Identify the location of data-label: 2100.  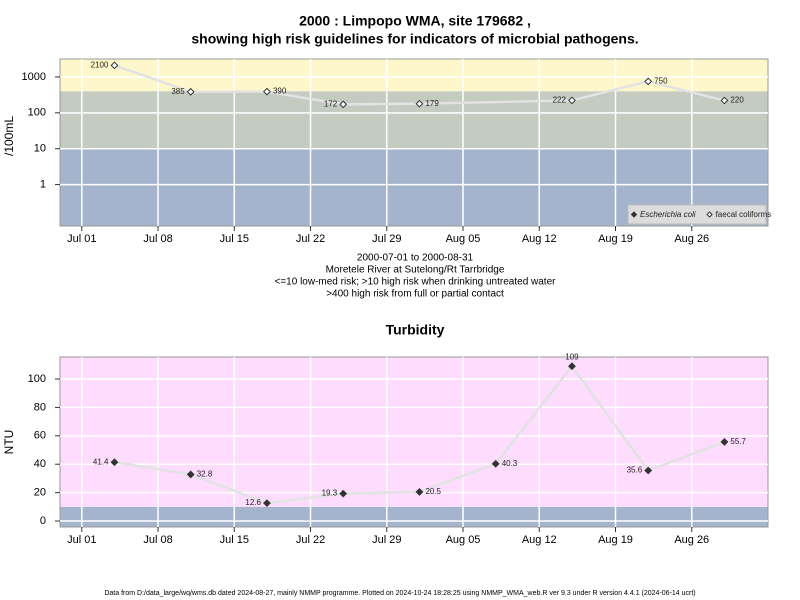
(100, 64).